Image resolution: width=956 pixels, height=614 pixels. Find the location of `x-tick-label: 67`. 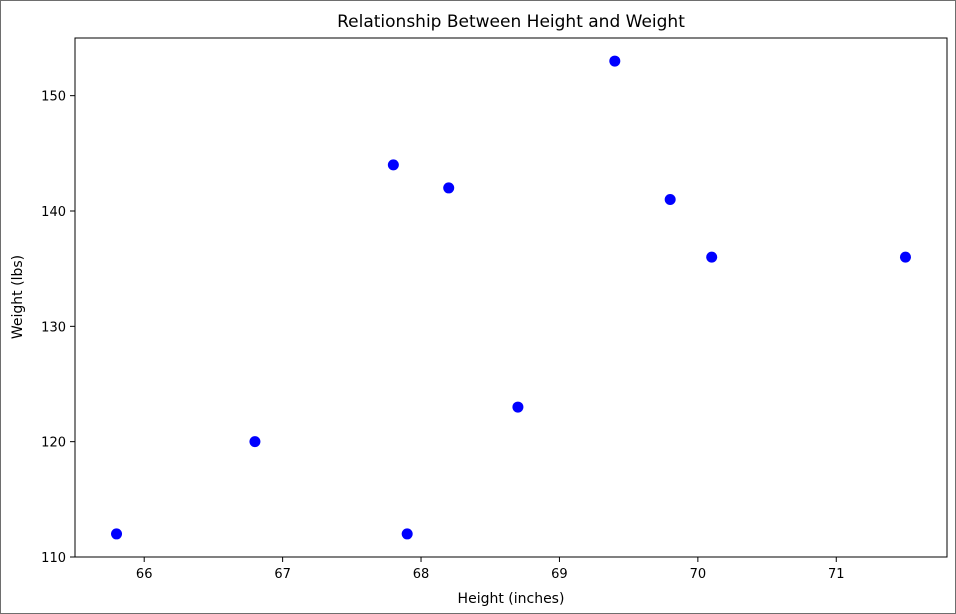

x-tick-label: 67 is located at coordinates (282, 574).